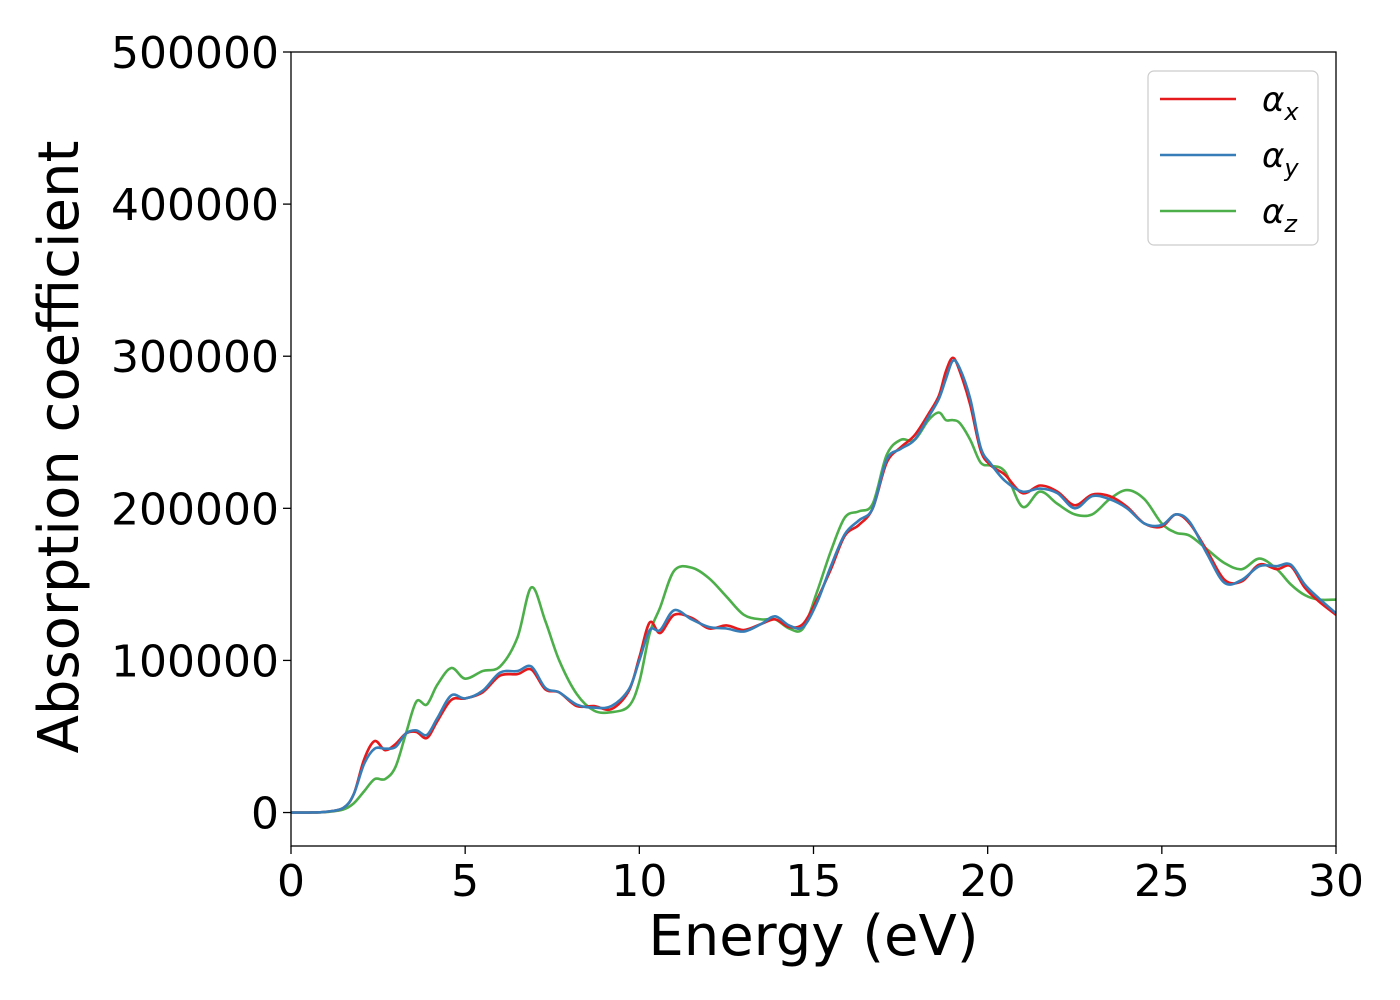  Describe the element at coordinates (265, 814) in the screenshot. I see `y-tick-label: 0` at that location.